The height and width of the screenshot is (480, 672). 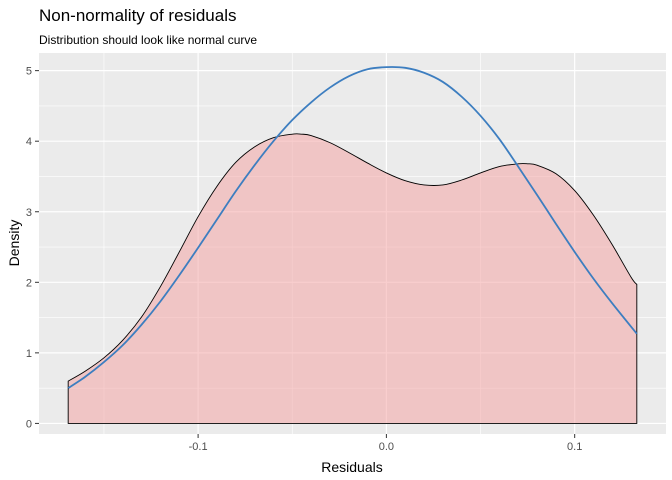 I want to click on y-tick-label: 4, so click(x=29, y=142).